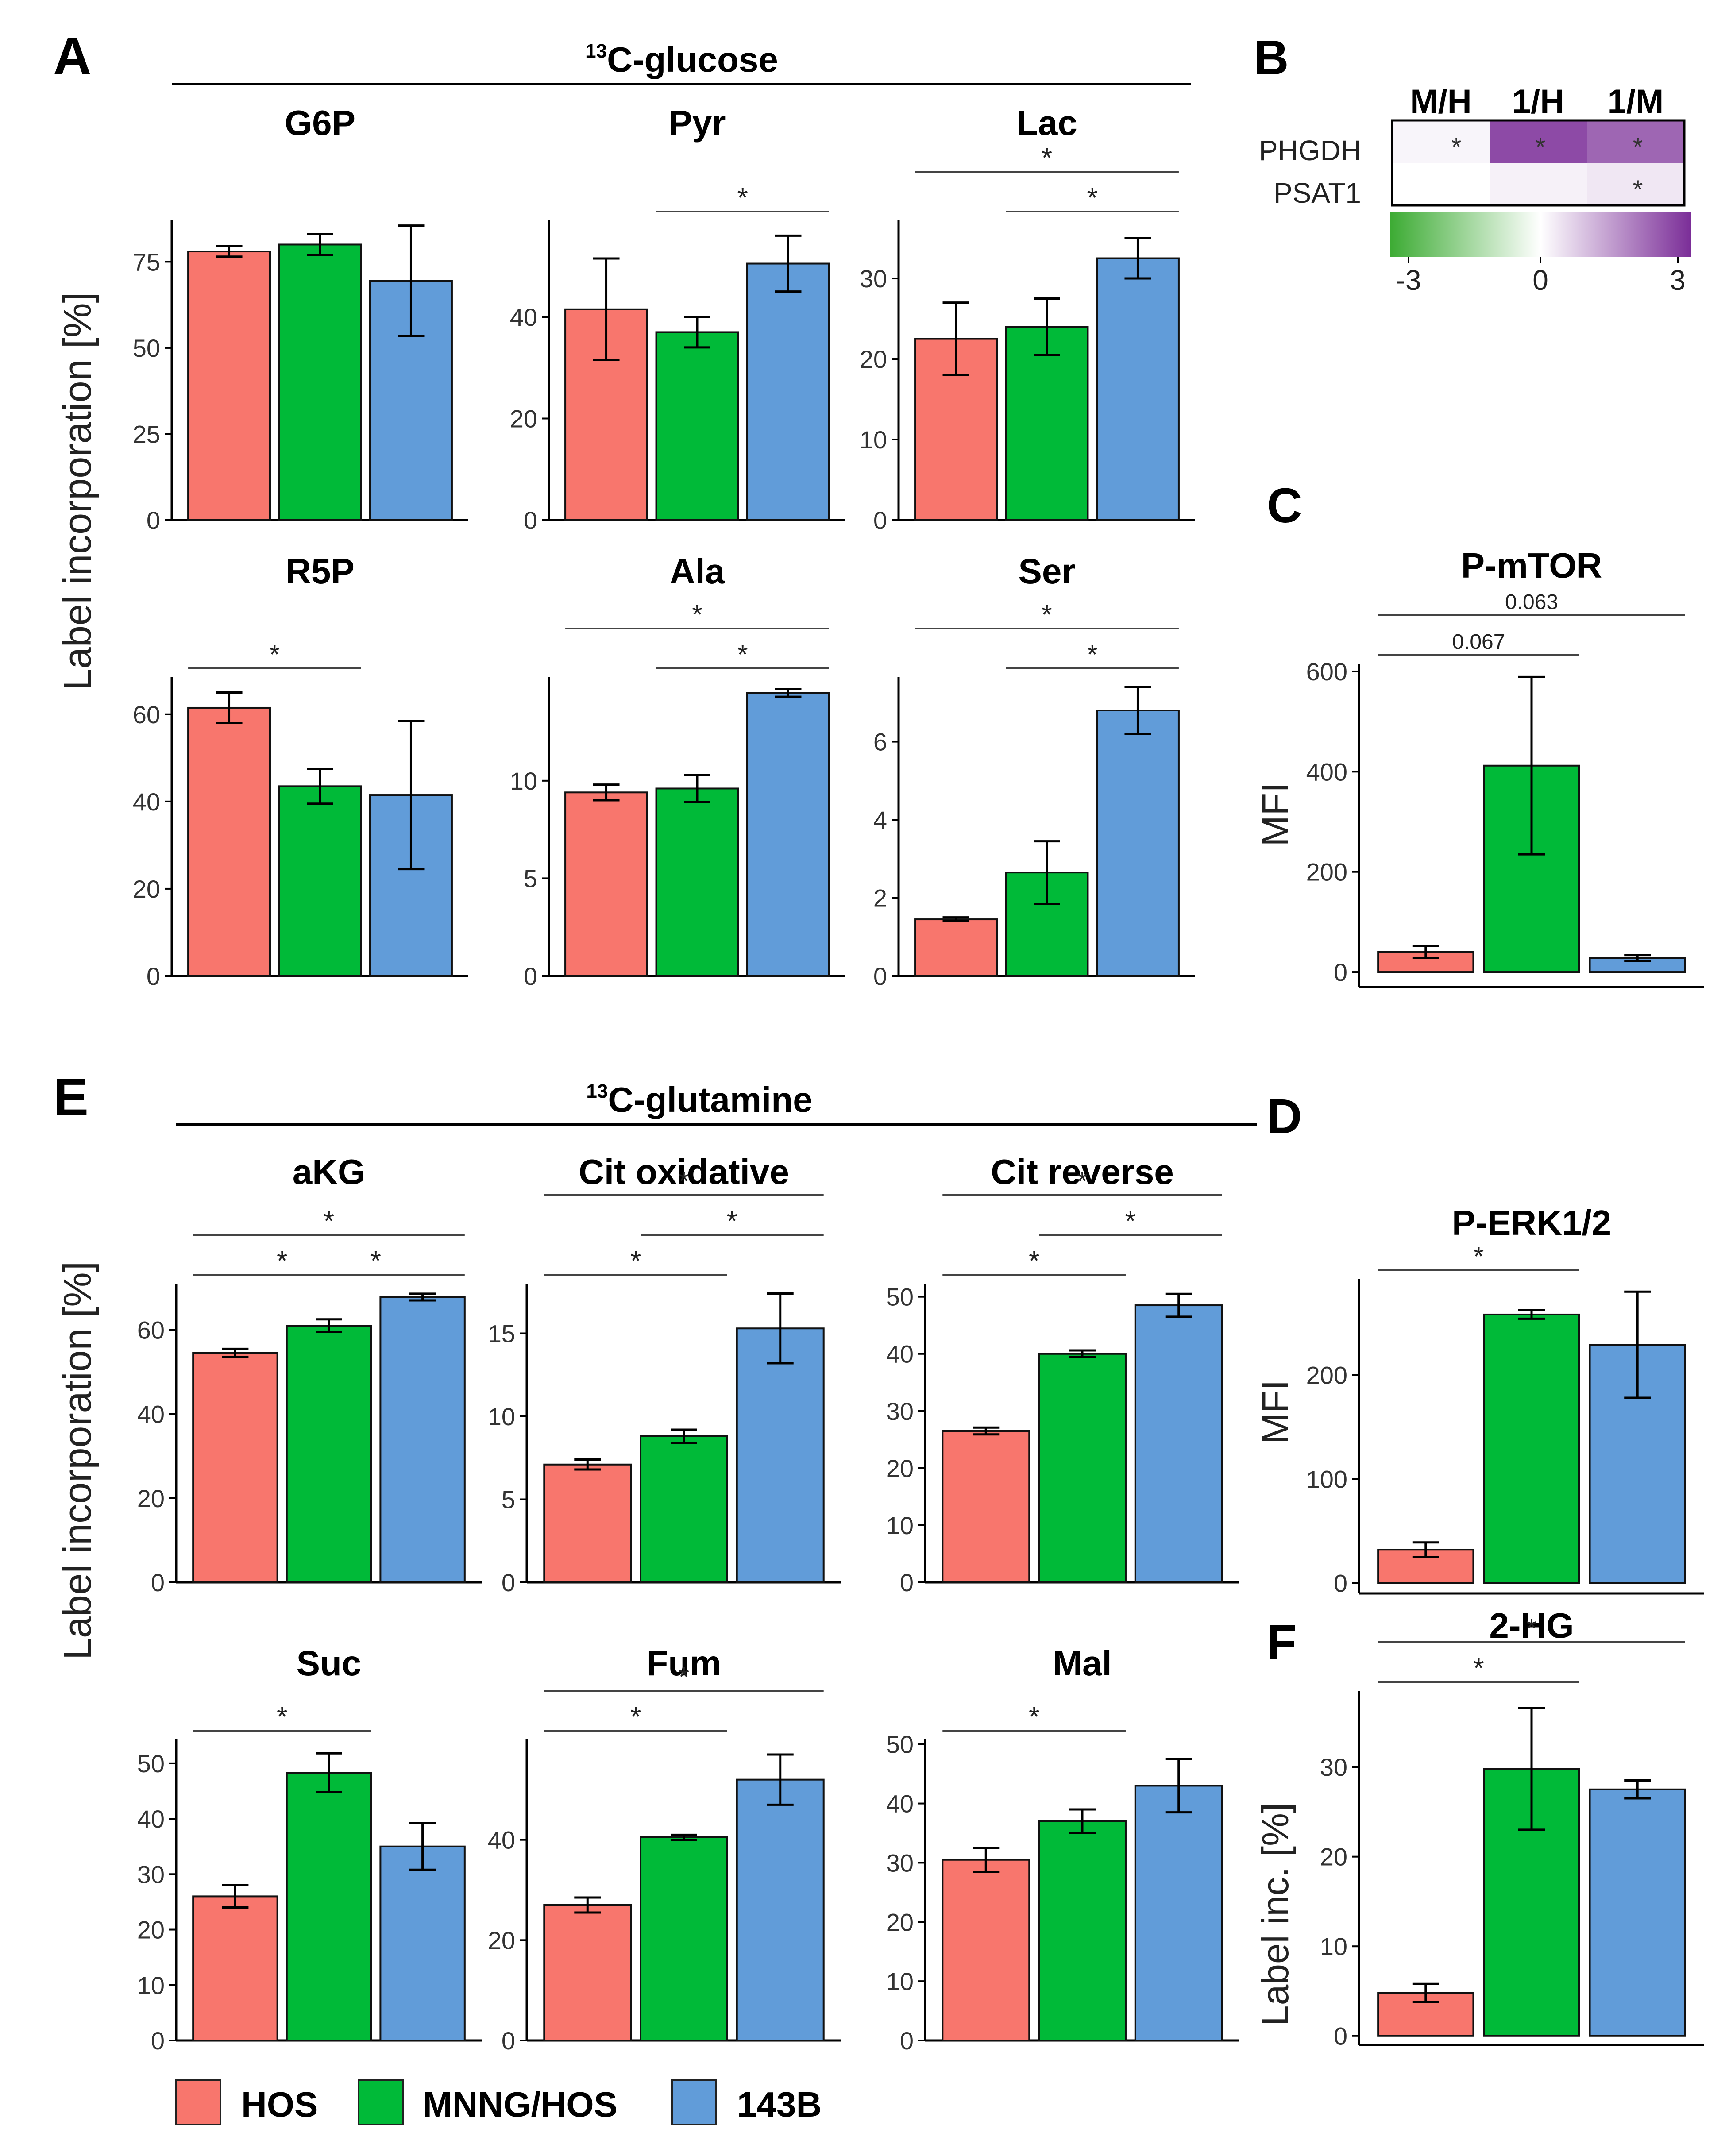 The height and width of the screenshot is (2156, 1729). What do you see at coordinates (71, 1097) in the screenshot?
I see `panel-letter-e: E` at bounding box center [71, 1097].